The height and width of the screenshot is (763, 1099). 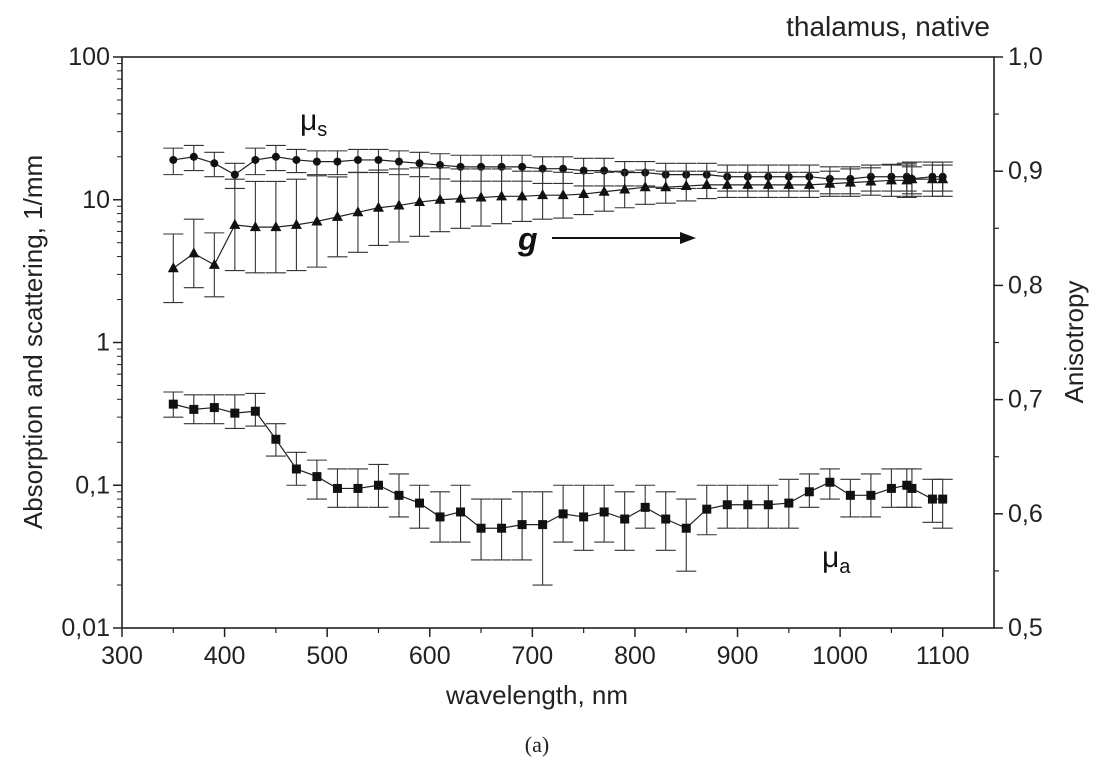 I want to click on x-tick-label: 300, so click(x=122, y=656).